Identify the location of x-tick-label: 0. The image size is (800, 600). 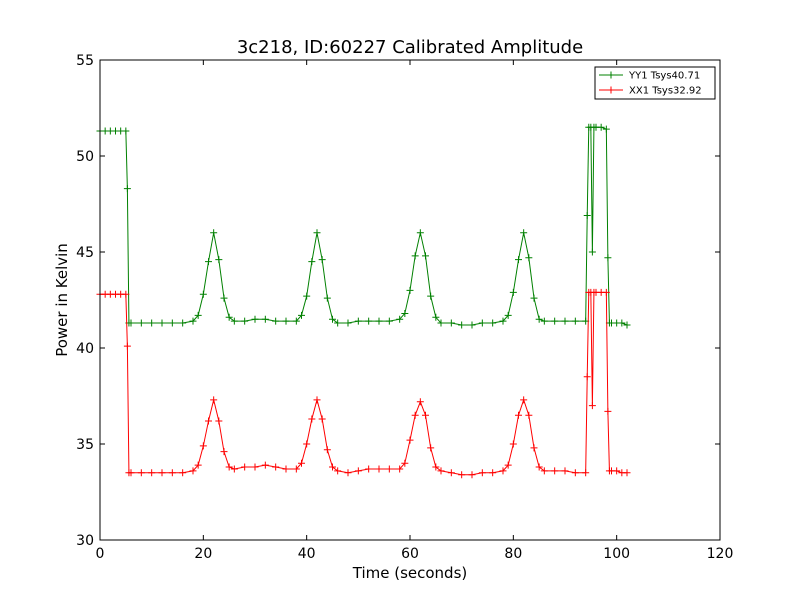
(100, 554).